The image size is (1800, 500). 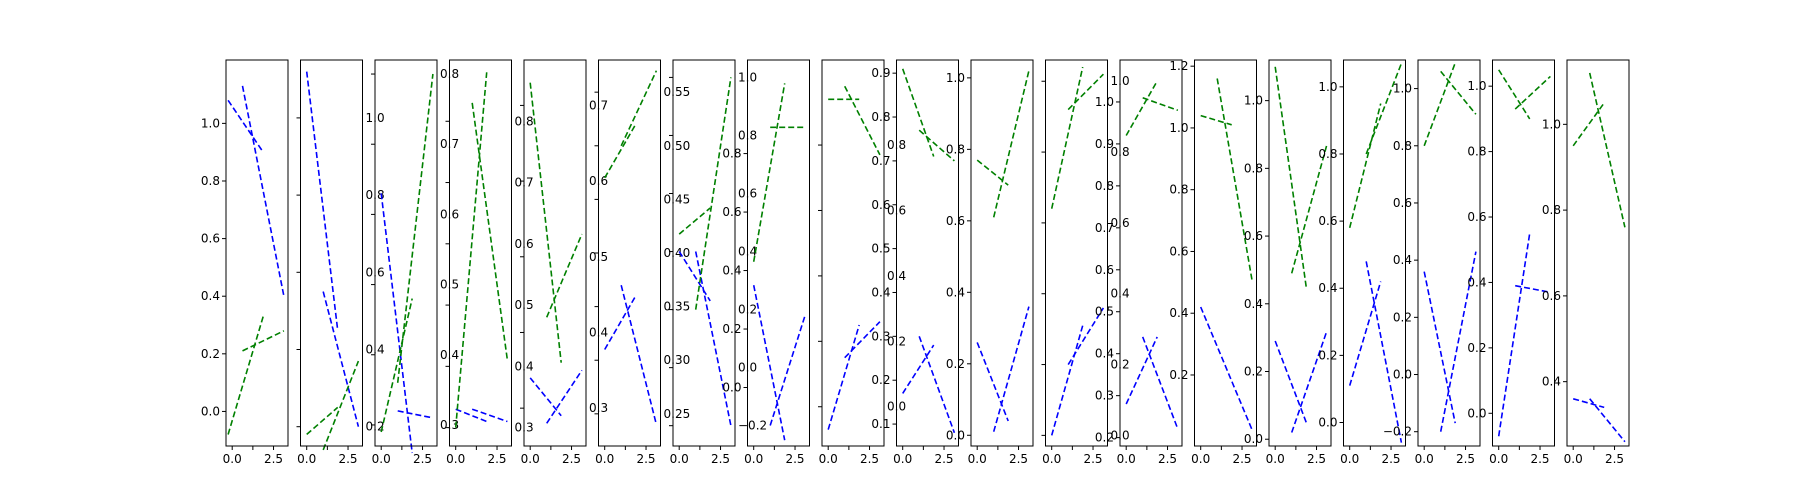 What do you see at coordinates (731, 154) in the screenshot?
I see `panel-8-ytick-label-4: 0.8` at bounding box center [731, 154].